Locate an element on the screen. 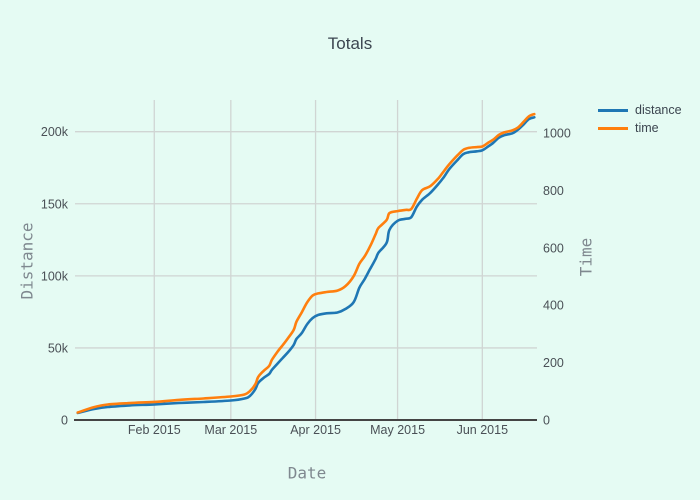  y-tick-label-right: 800 is located at coordinates (553, 191).